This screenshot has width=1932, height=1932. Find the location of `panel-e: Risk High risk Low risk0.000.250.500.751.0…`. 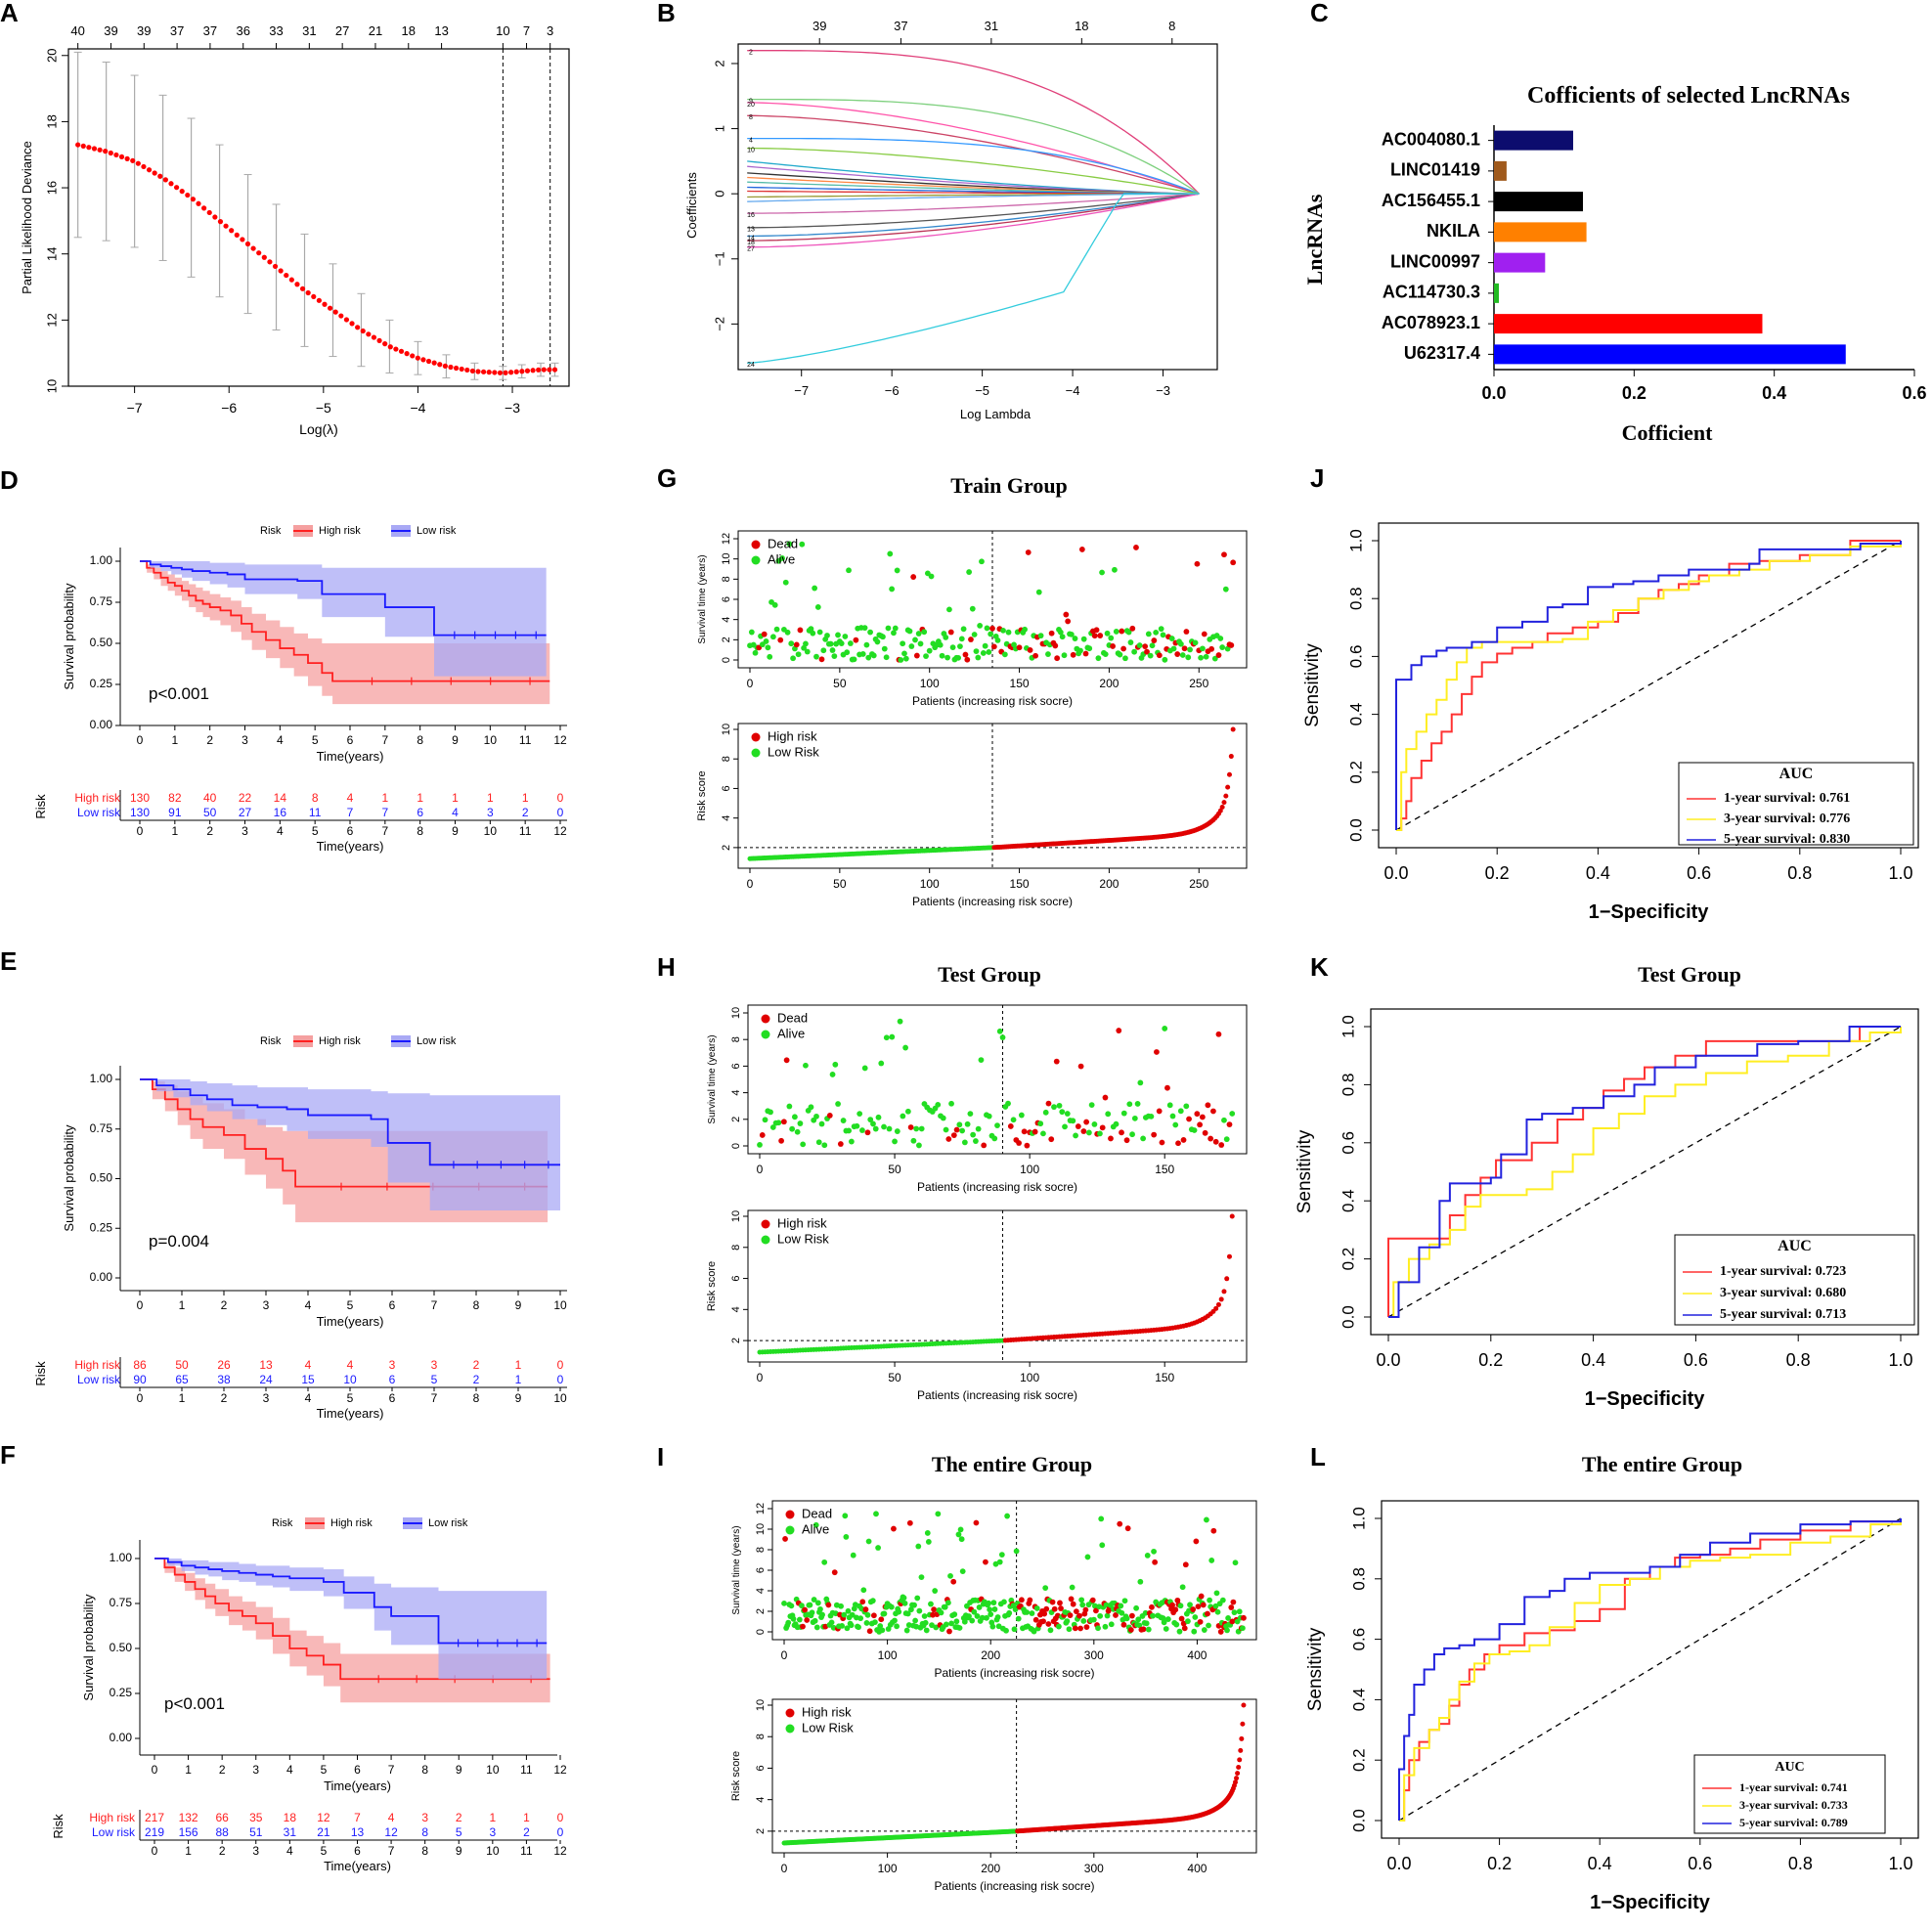

panel-e: Risk High risk Low risk0.000.250.500.751.0… is located at coordinates (300, 1228).